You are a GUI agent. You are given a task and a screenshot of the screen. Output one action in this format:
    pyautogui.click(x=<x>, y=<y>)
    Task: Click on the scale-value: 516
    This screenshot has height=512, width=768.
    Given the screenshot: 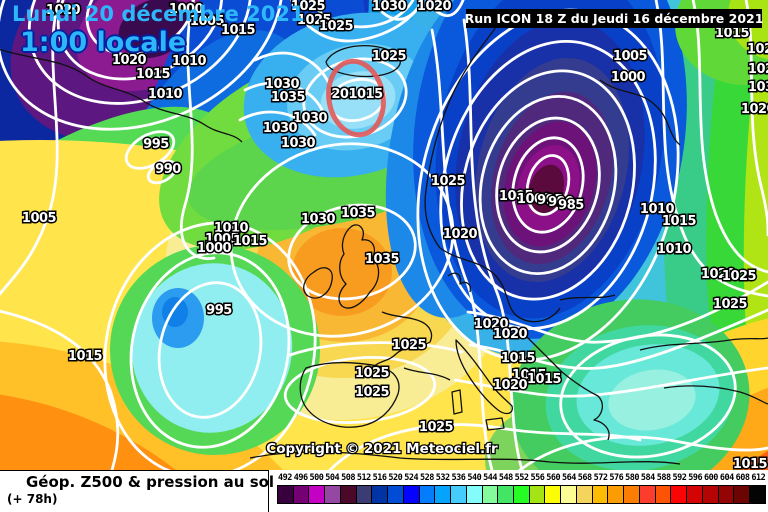 What is the action you would take?
    pyautogui.click(x=379, y=478)
    